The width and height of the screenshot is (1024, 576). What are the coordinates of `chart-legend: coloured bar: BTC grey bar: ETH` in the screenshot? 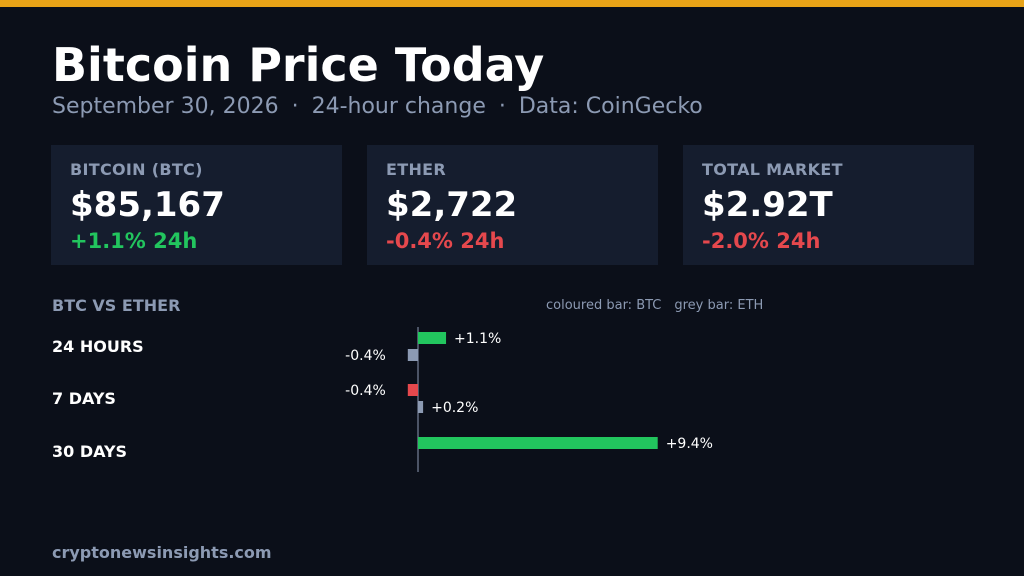 It's located at (654, 305).